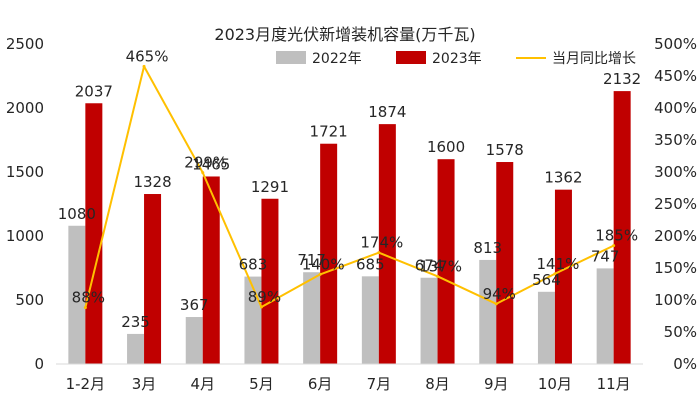 This screenshot has width=700, height=409. Describe the element at coordinates (675, 44) in the screenshot. I see `y-right-tick-label-10: 500%` at that location.